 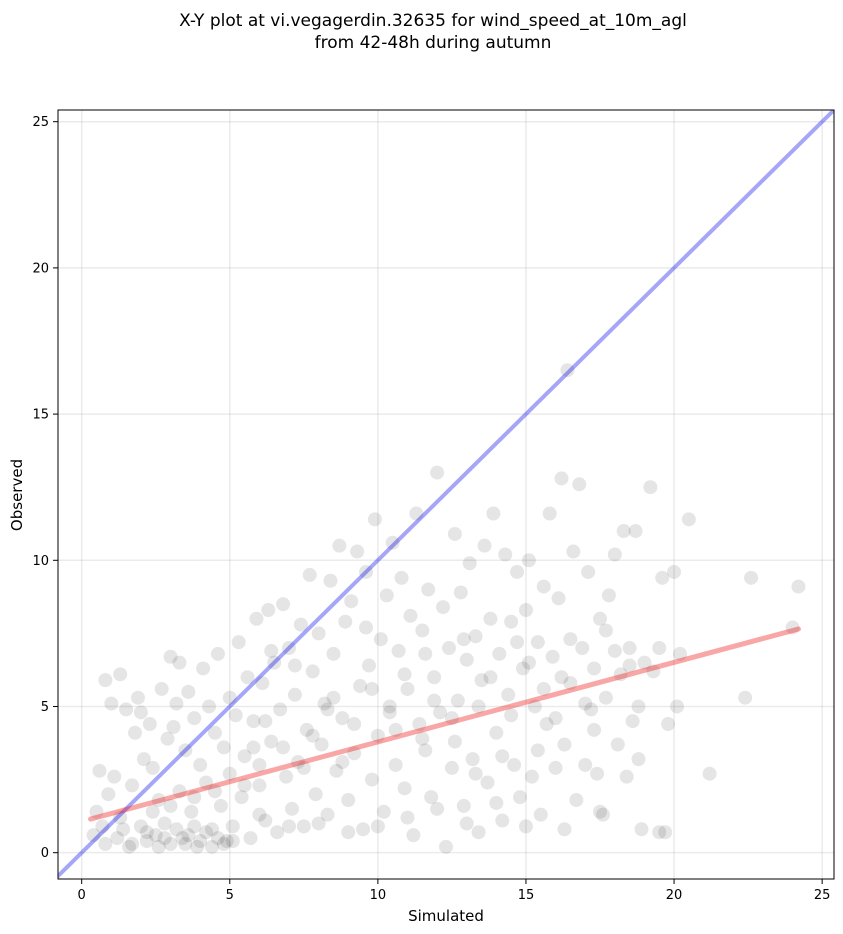 What do you see at coordinates (82, 895) in the screenshot?
I see `x-tick-label: 0` at bounding box center [82, 895].